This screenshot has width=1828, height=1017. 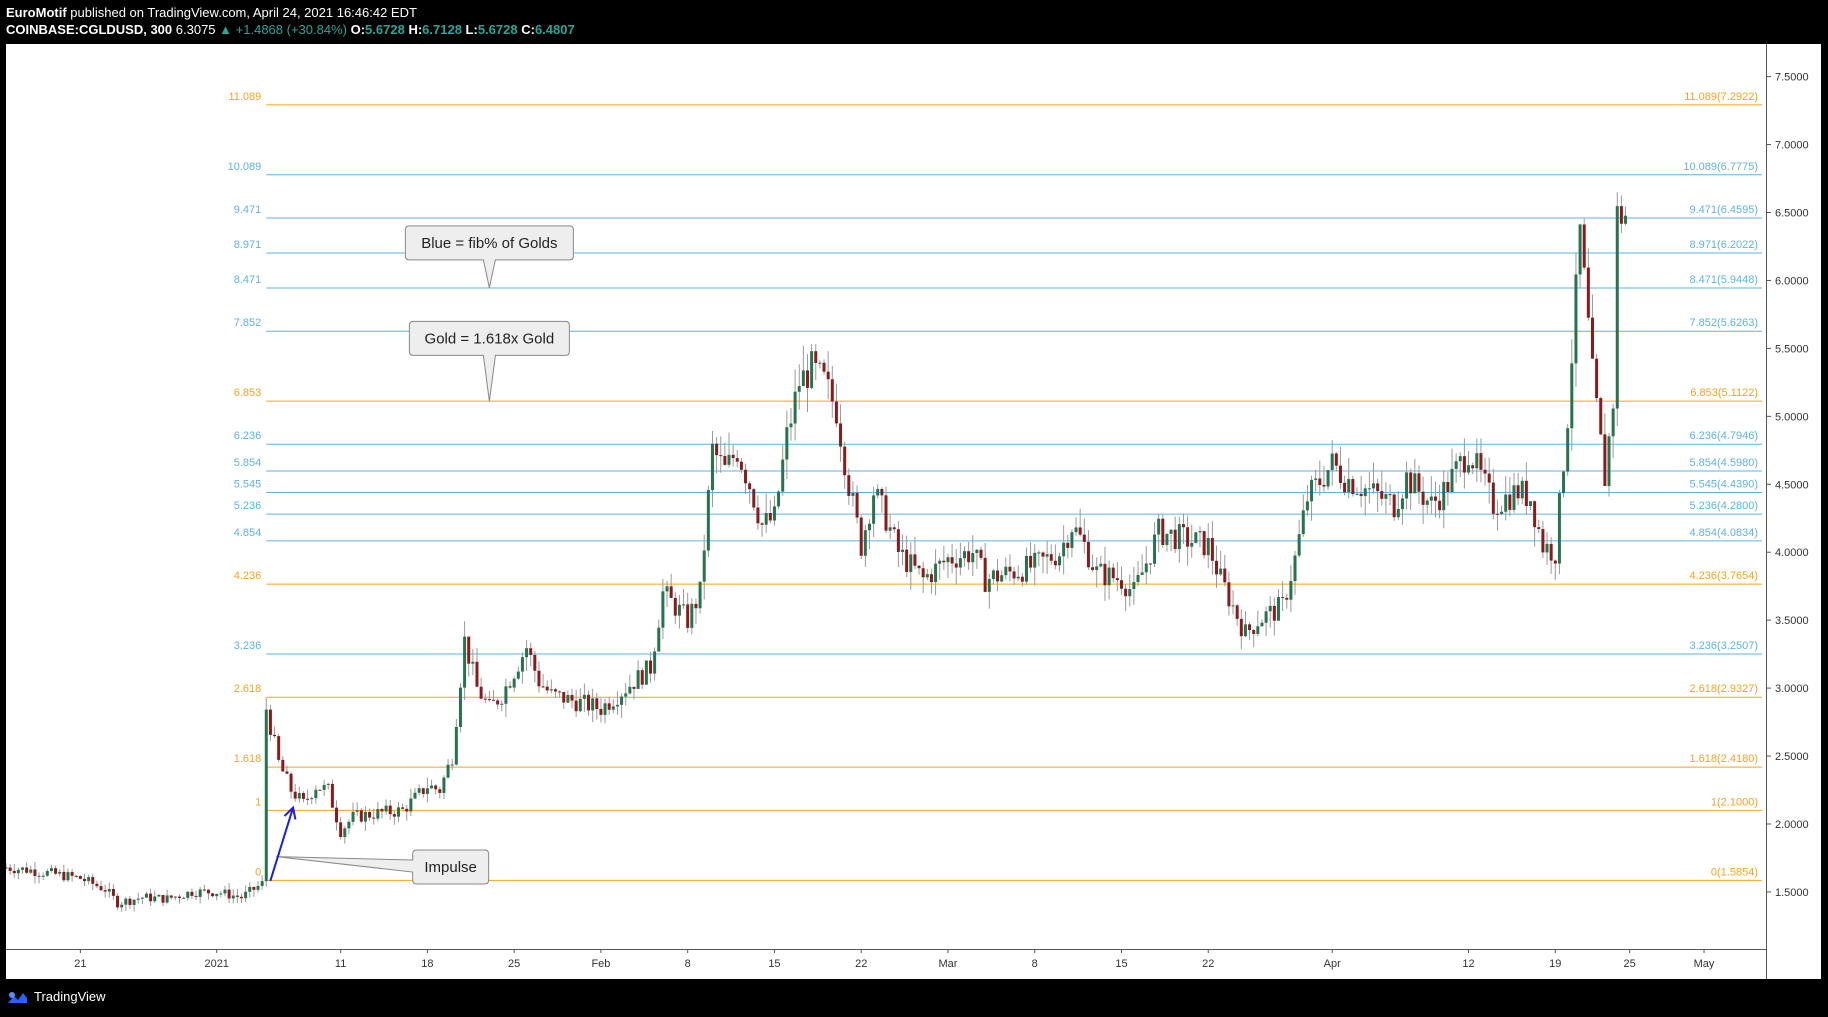 What do you see at coordinates (56, 996) in the screenshot?
I see `tradingview-logo: TradingView` at bounding box center [56, 996].